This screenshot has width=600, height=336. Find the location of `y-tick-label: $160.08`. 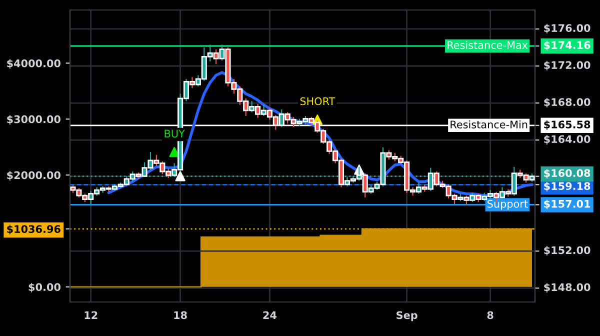

y-tick-label: $160.08 is located at coordinates (567, 173).